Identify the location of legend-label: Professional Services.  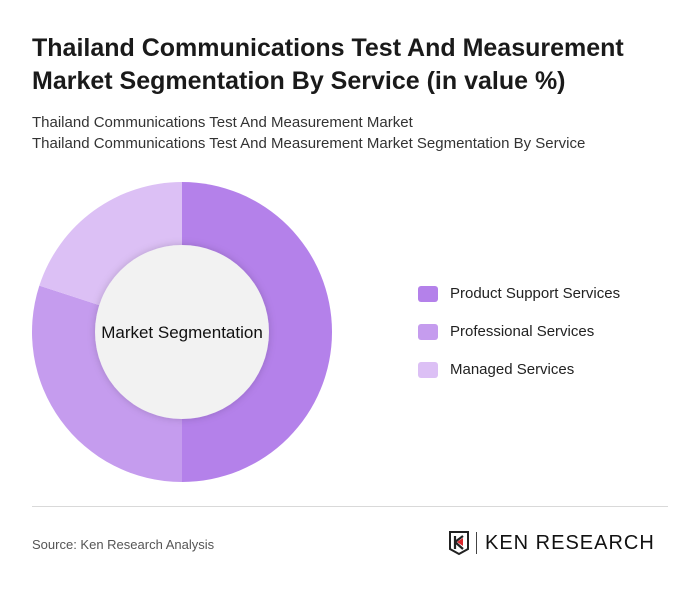
(522, 331).